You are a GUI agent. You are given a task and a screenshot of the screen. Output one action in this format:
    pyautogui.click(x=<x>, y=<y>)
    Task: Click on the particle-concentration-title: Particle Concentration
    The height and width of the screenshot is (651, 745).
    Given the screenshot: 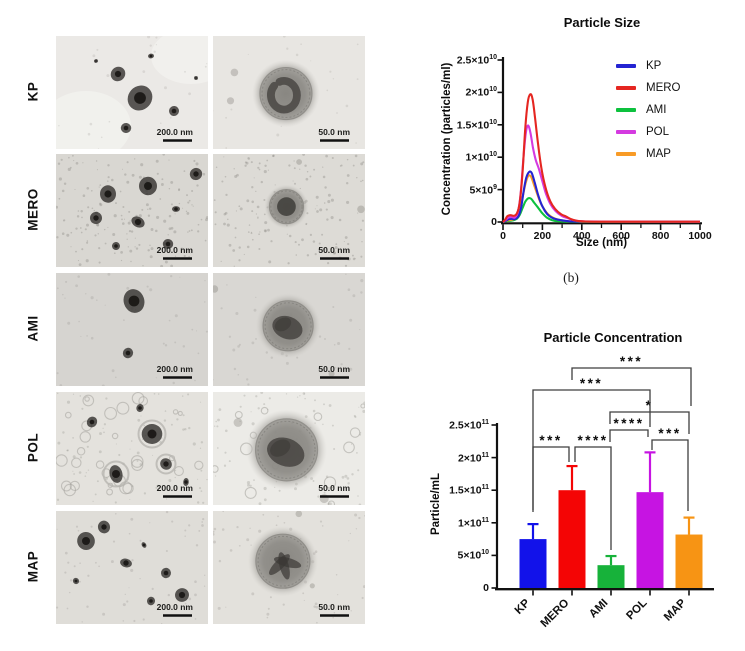 What is the action you would take?
    pyautogui.click(x=613, y=337)
    